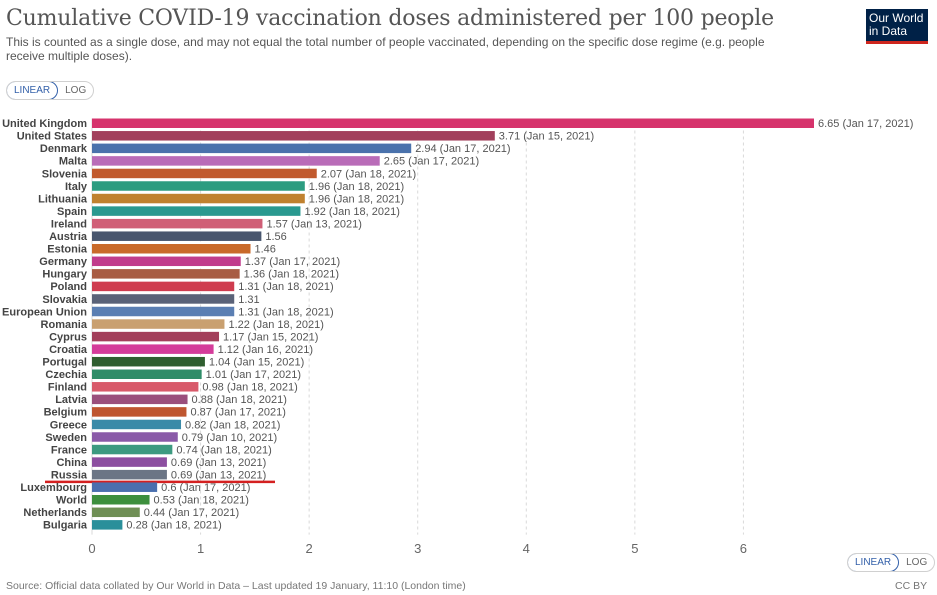 This screenshot has height=595, width=937. What do you see at coordinates (743, 548) in the screenshot?
I see `x-tick-label-6: 6` at bounding box center [743, 548].